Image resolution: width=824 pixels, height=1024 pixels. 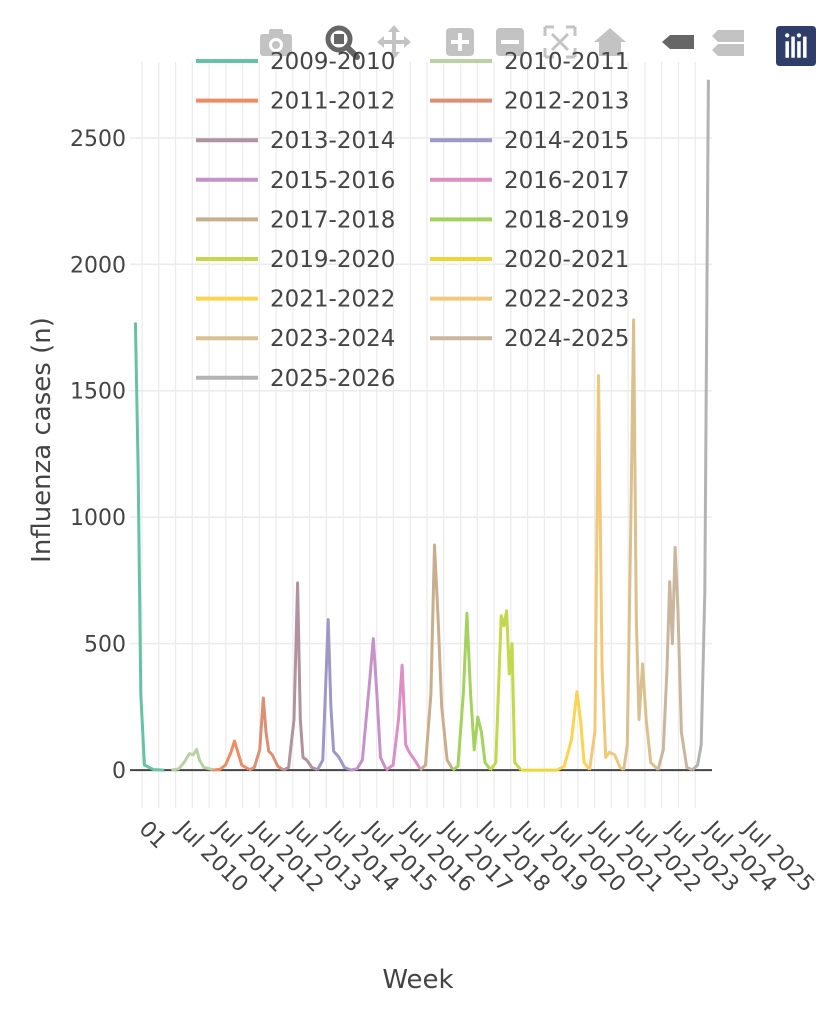 I want to click on legend-item: 2020-2021, so click(x=529, y=260).